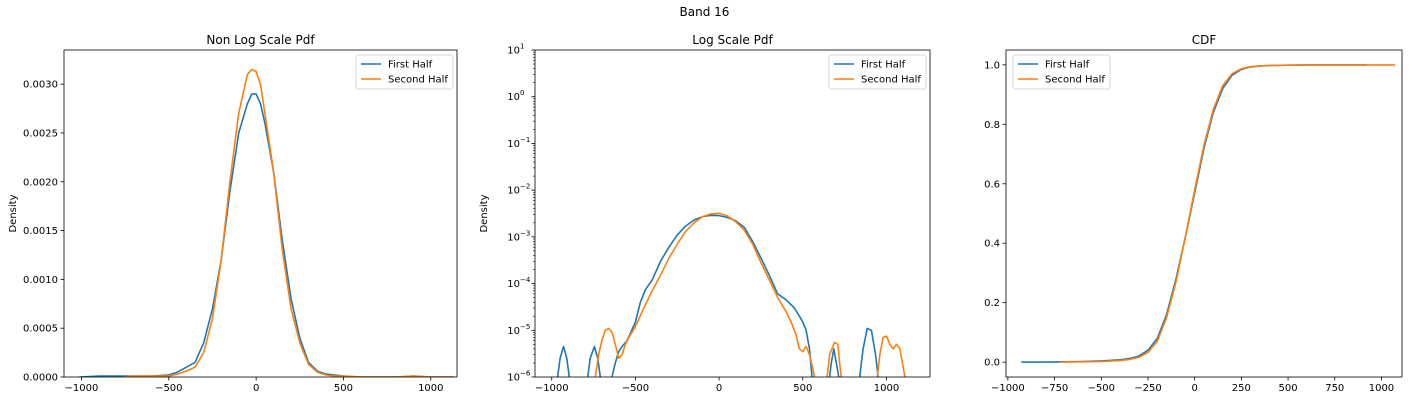 Image resolution: width=1409 pixels, height=400 pixels. What do you see at coordinates (525, 140) in the screenshot?
I see `y-tick-exponent: −1` at bounding box center [525, 140].